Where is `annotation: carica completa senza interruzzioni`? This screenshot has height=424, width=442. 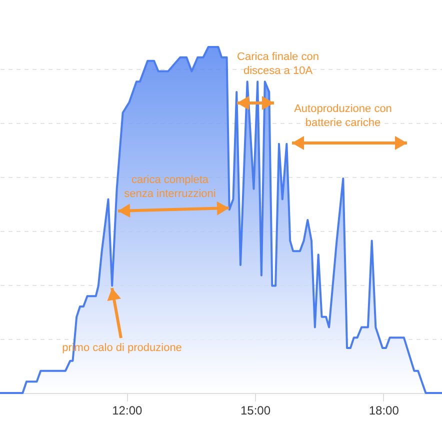 annotation: carica completa senza interruzzioni is located at coordinates (170, 187).